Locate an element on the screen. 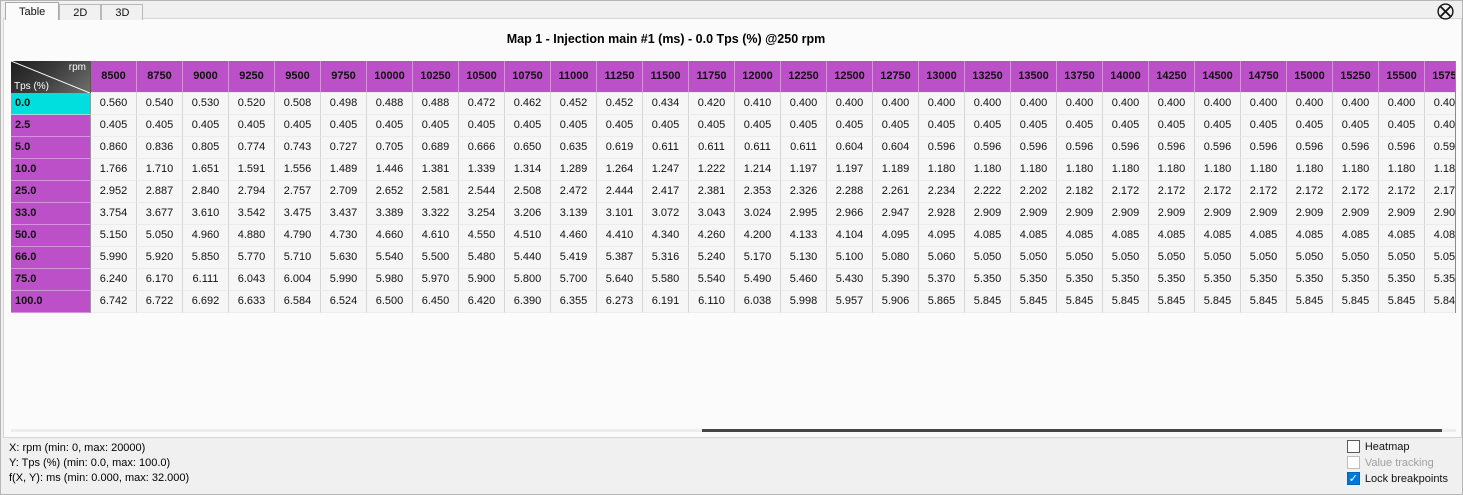 The height and width of the screenshot is (495, 1463). value-cell: 2.928 is located at coordinates (942, 214).